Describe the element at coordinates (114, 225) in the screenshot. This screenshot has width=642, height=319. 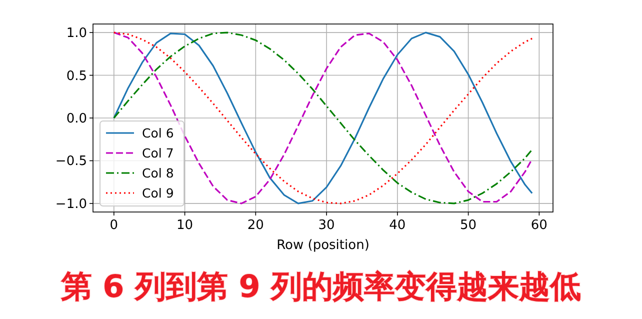
I see `x-tick-label: 0` at that location.